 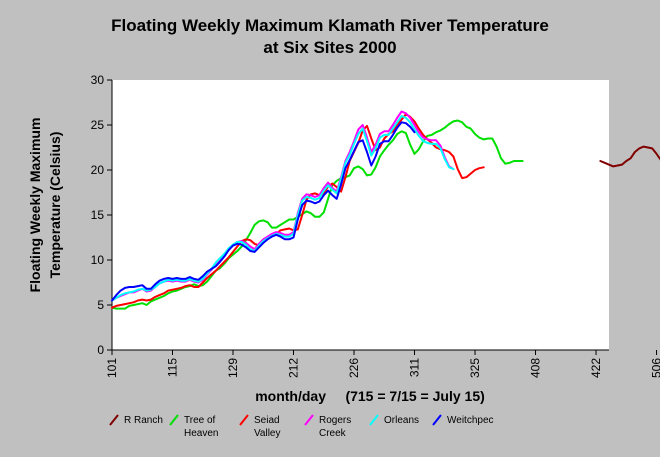 I want to click on legend-label: Creek, so click(x=333, y=433).